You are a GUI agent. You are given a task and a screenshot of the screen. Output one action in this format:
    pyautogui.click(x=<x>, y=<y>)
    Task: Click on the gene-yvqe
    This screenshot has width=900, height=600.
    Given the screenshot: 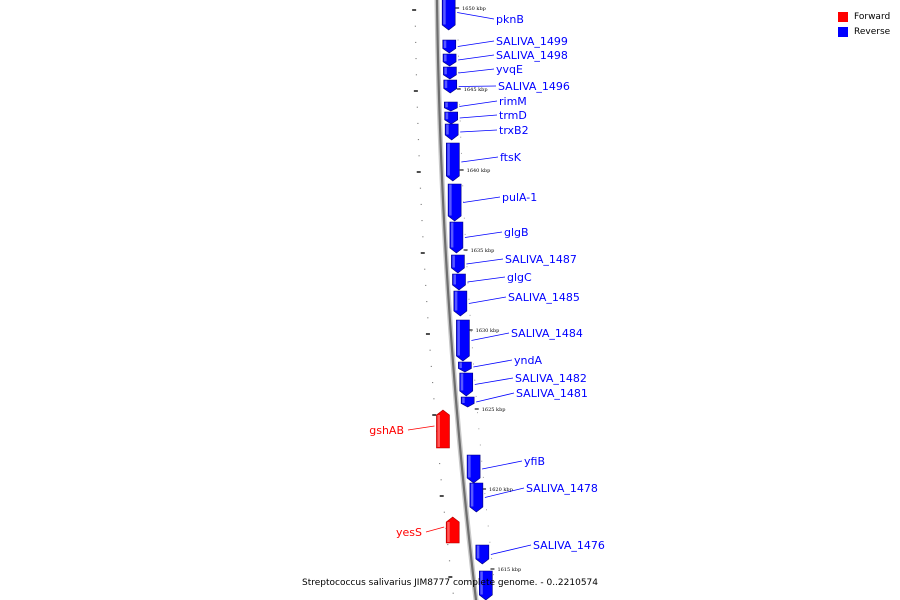 What is the action you would take?
    pyautogui.click(x=450, y=73)
    